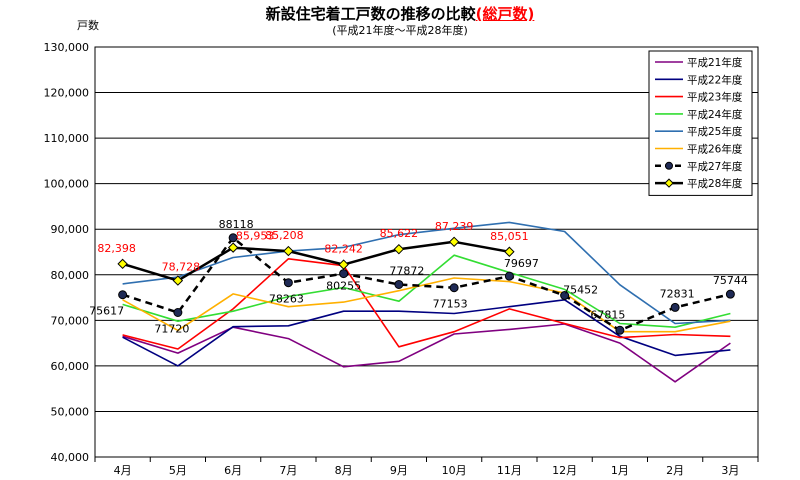 This screenshot has height=480, width=800. Describe the element at coordinates (370, 14) in the screenshot. I see `chart-title-main: 新設住宅着工戸数の推移の比較` at that location.